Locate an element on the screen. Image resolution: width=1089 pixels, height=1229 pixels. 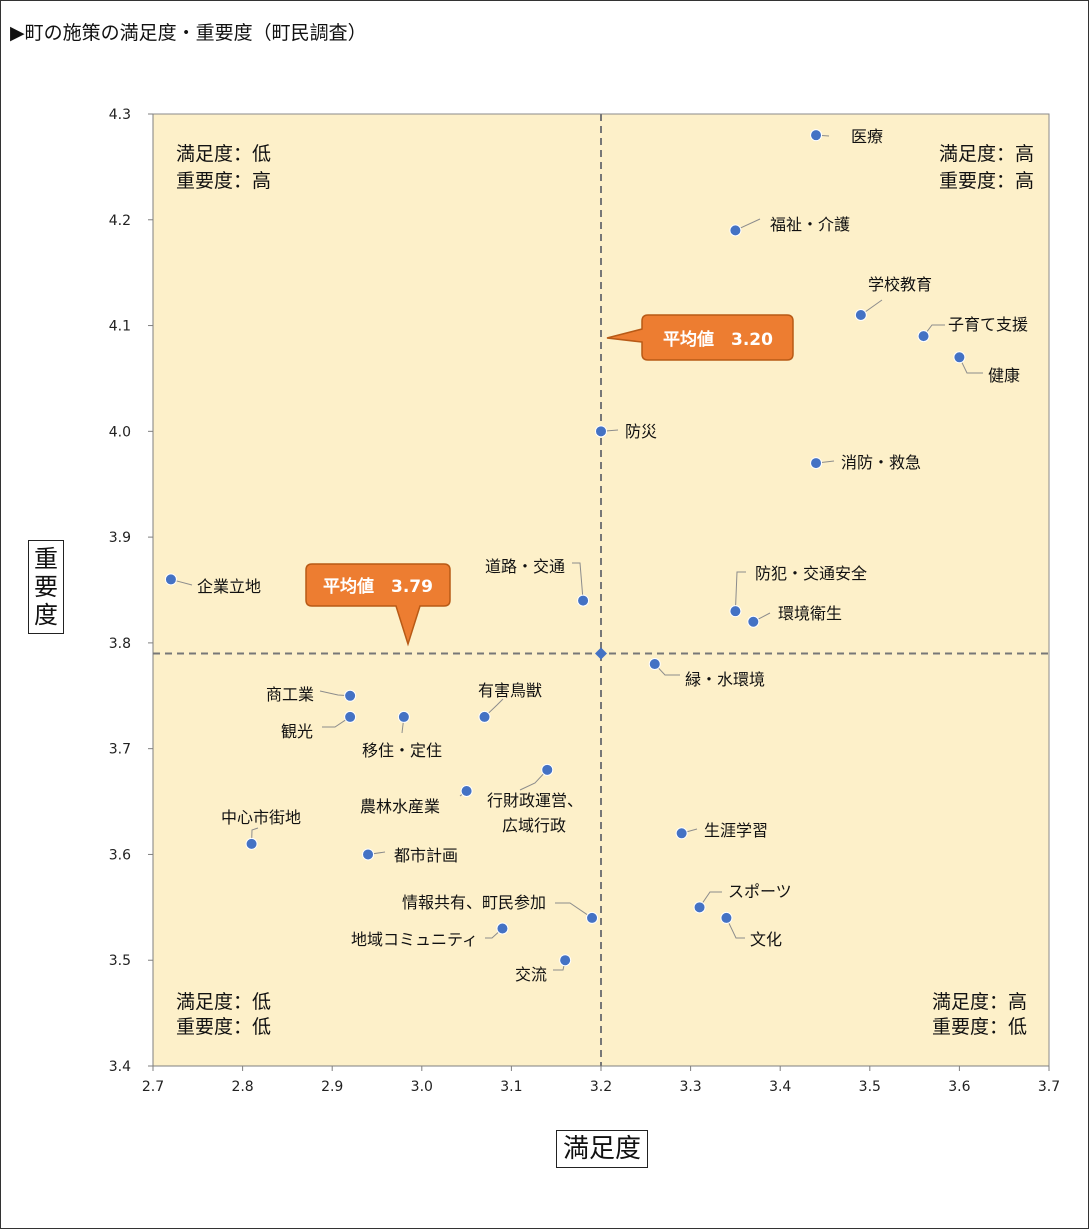
x-tick-label: 3.0 is located at coordinates (422, 1087).